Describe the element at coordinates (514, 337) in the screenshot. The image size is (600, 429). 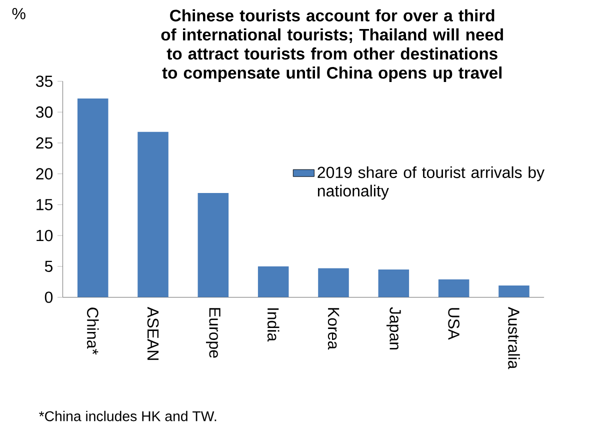
I see `x-tick-label: Australia` at that location.